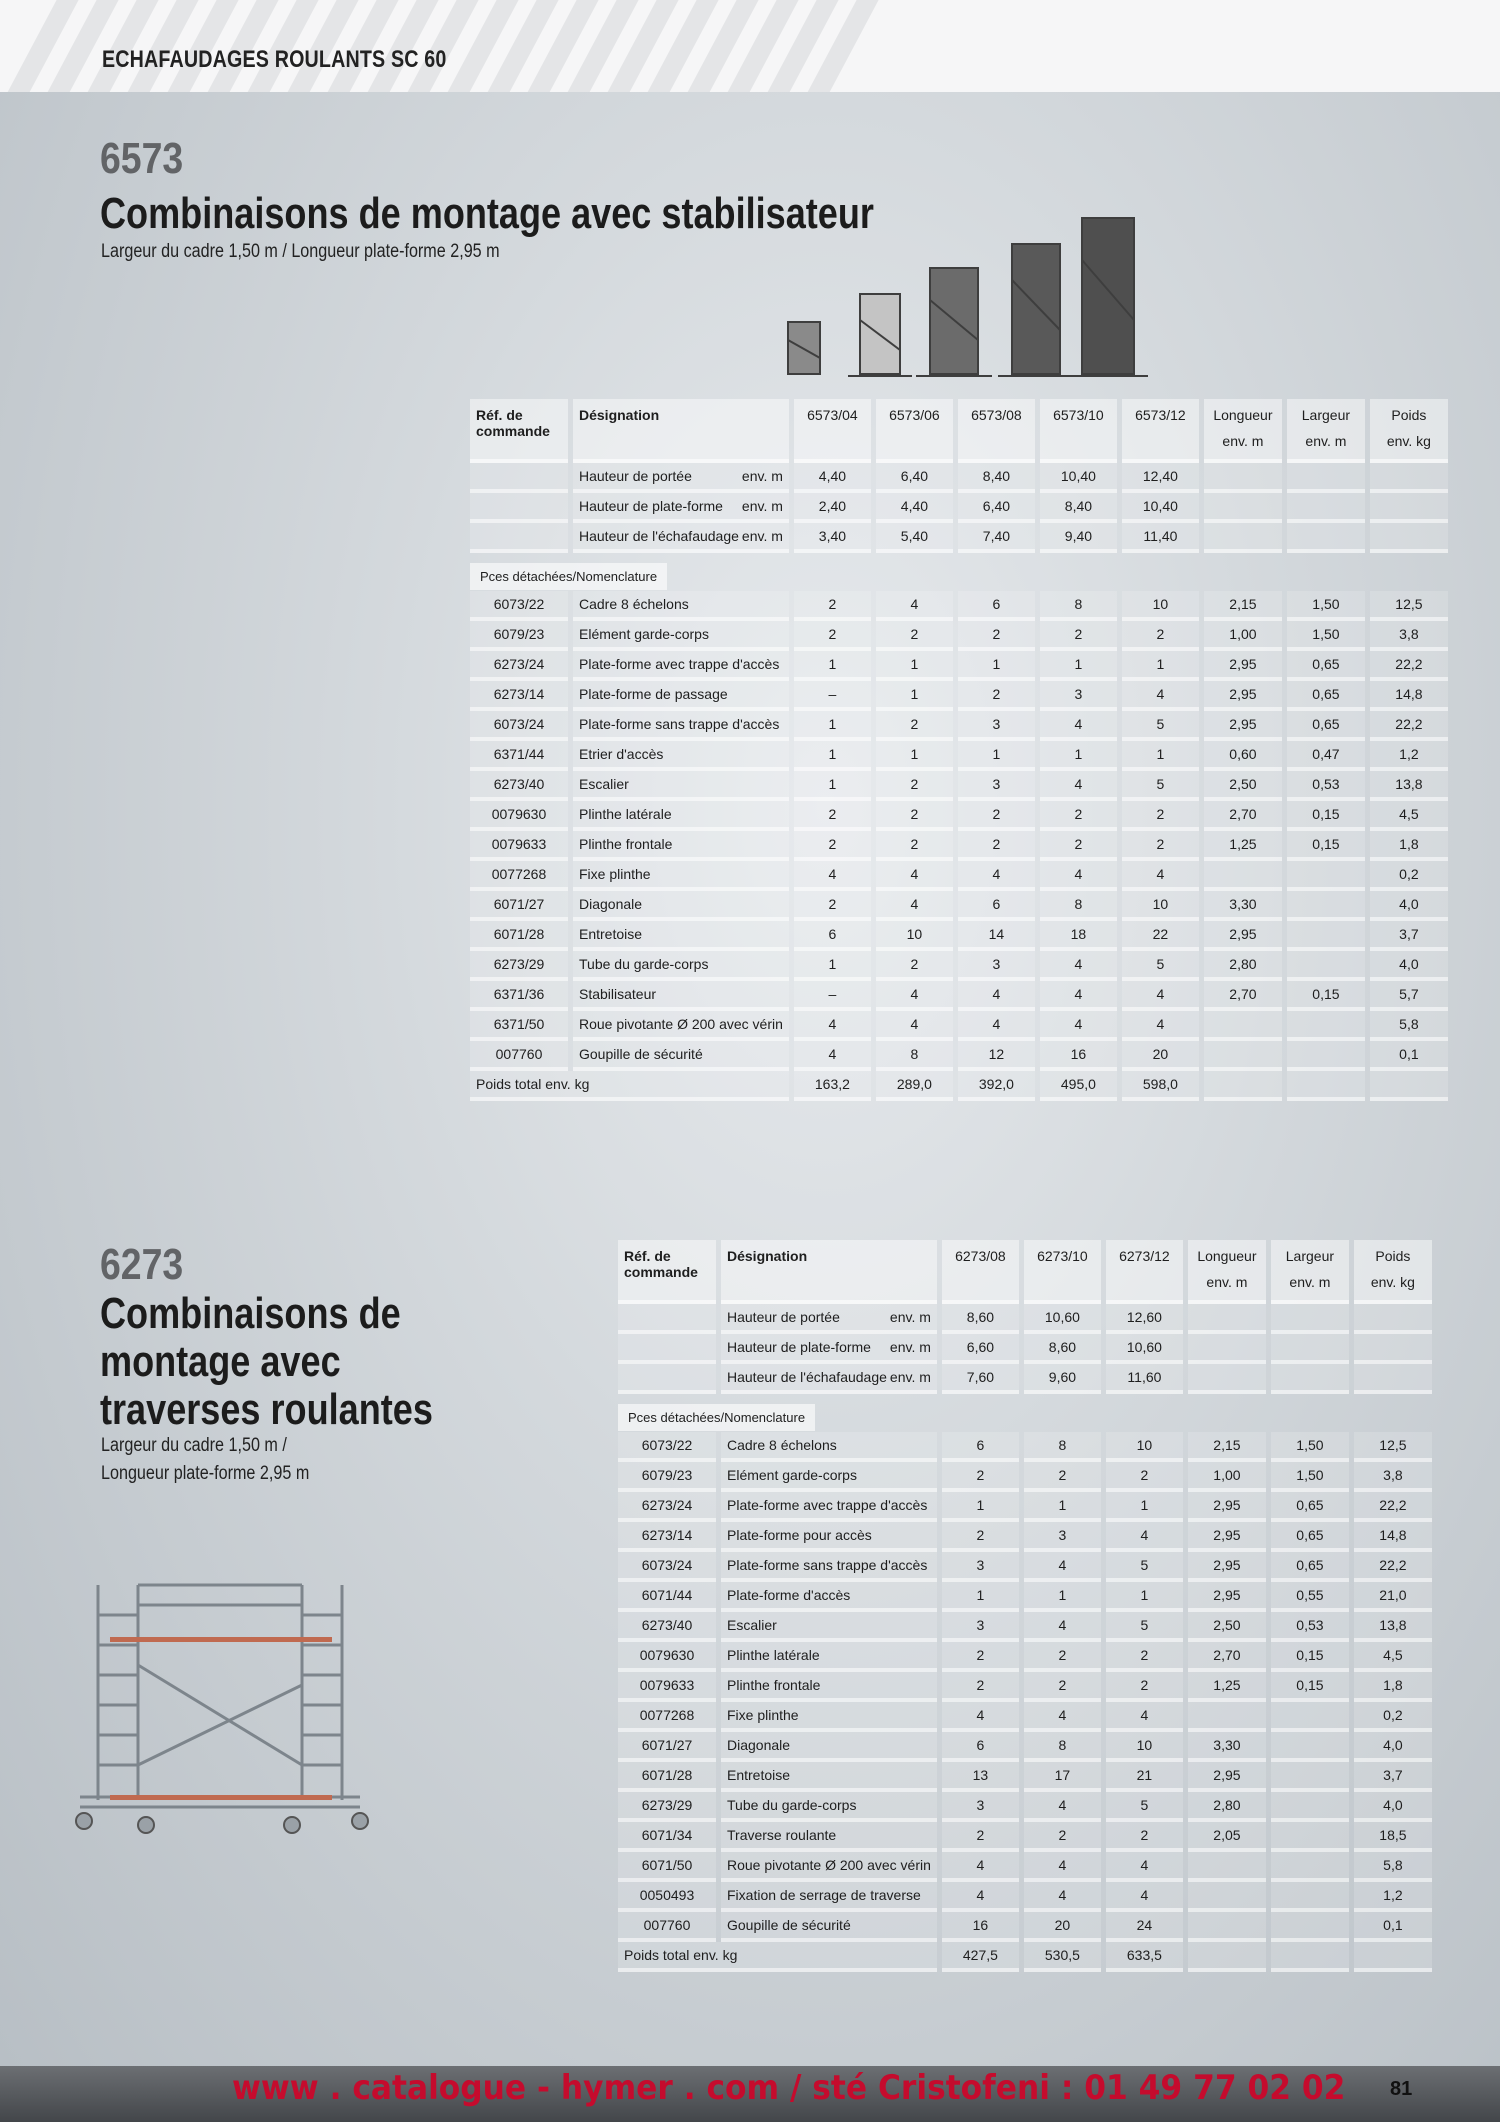  What do you see at coordinates (1392, 1807) in the screenshot?
I see `part-weight: 4,0` at bounding box center [1392, 1807].